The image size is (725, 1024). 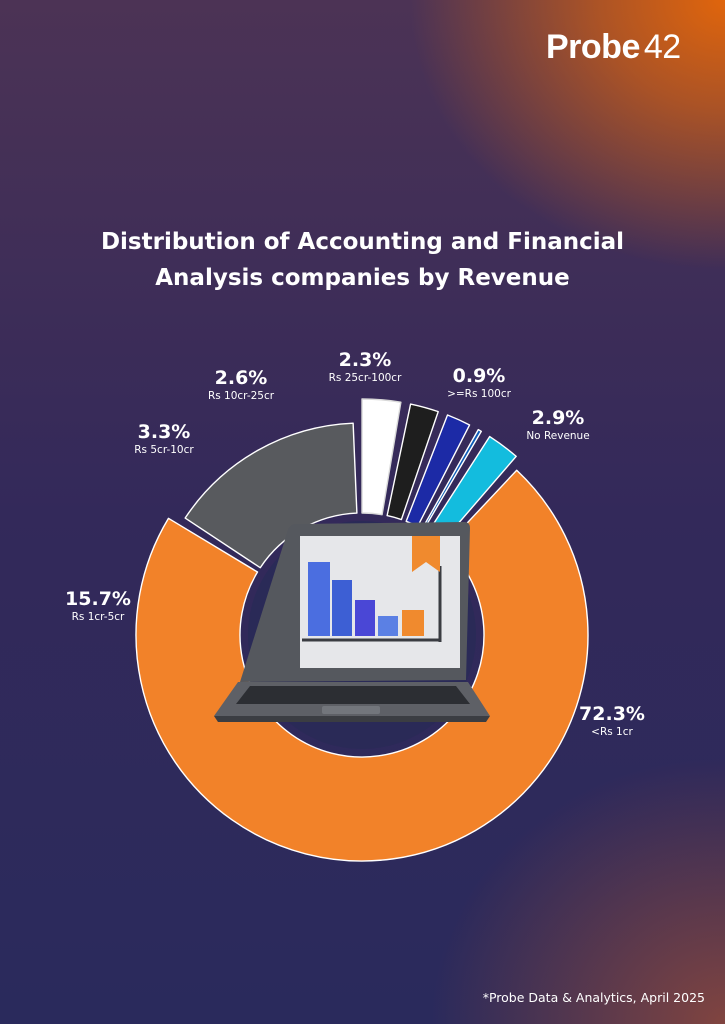 I want to click on slice-category-label-2: Rs 5cr-10cr, so click(x=164, y=450).